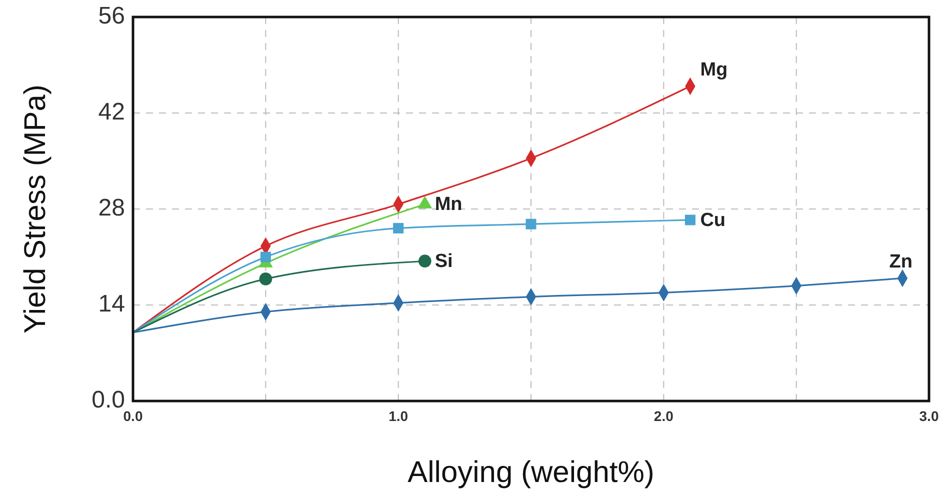 Image resolution: width=947 pixels, height=500 pixels. Describe the element at coordinates (929, 416) in the screenshot. I see `x-tick-label: 3.0` at that location.